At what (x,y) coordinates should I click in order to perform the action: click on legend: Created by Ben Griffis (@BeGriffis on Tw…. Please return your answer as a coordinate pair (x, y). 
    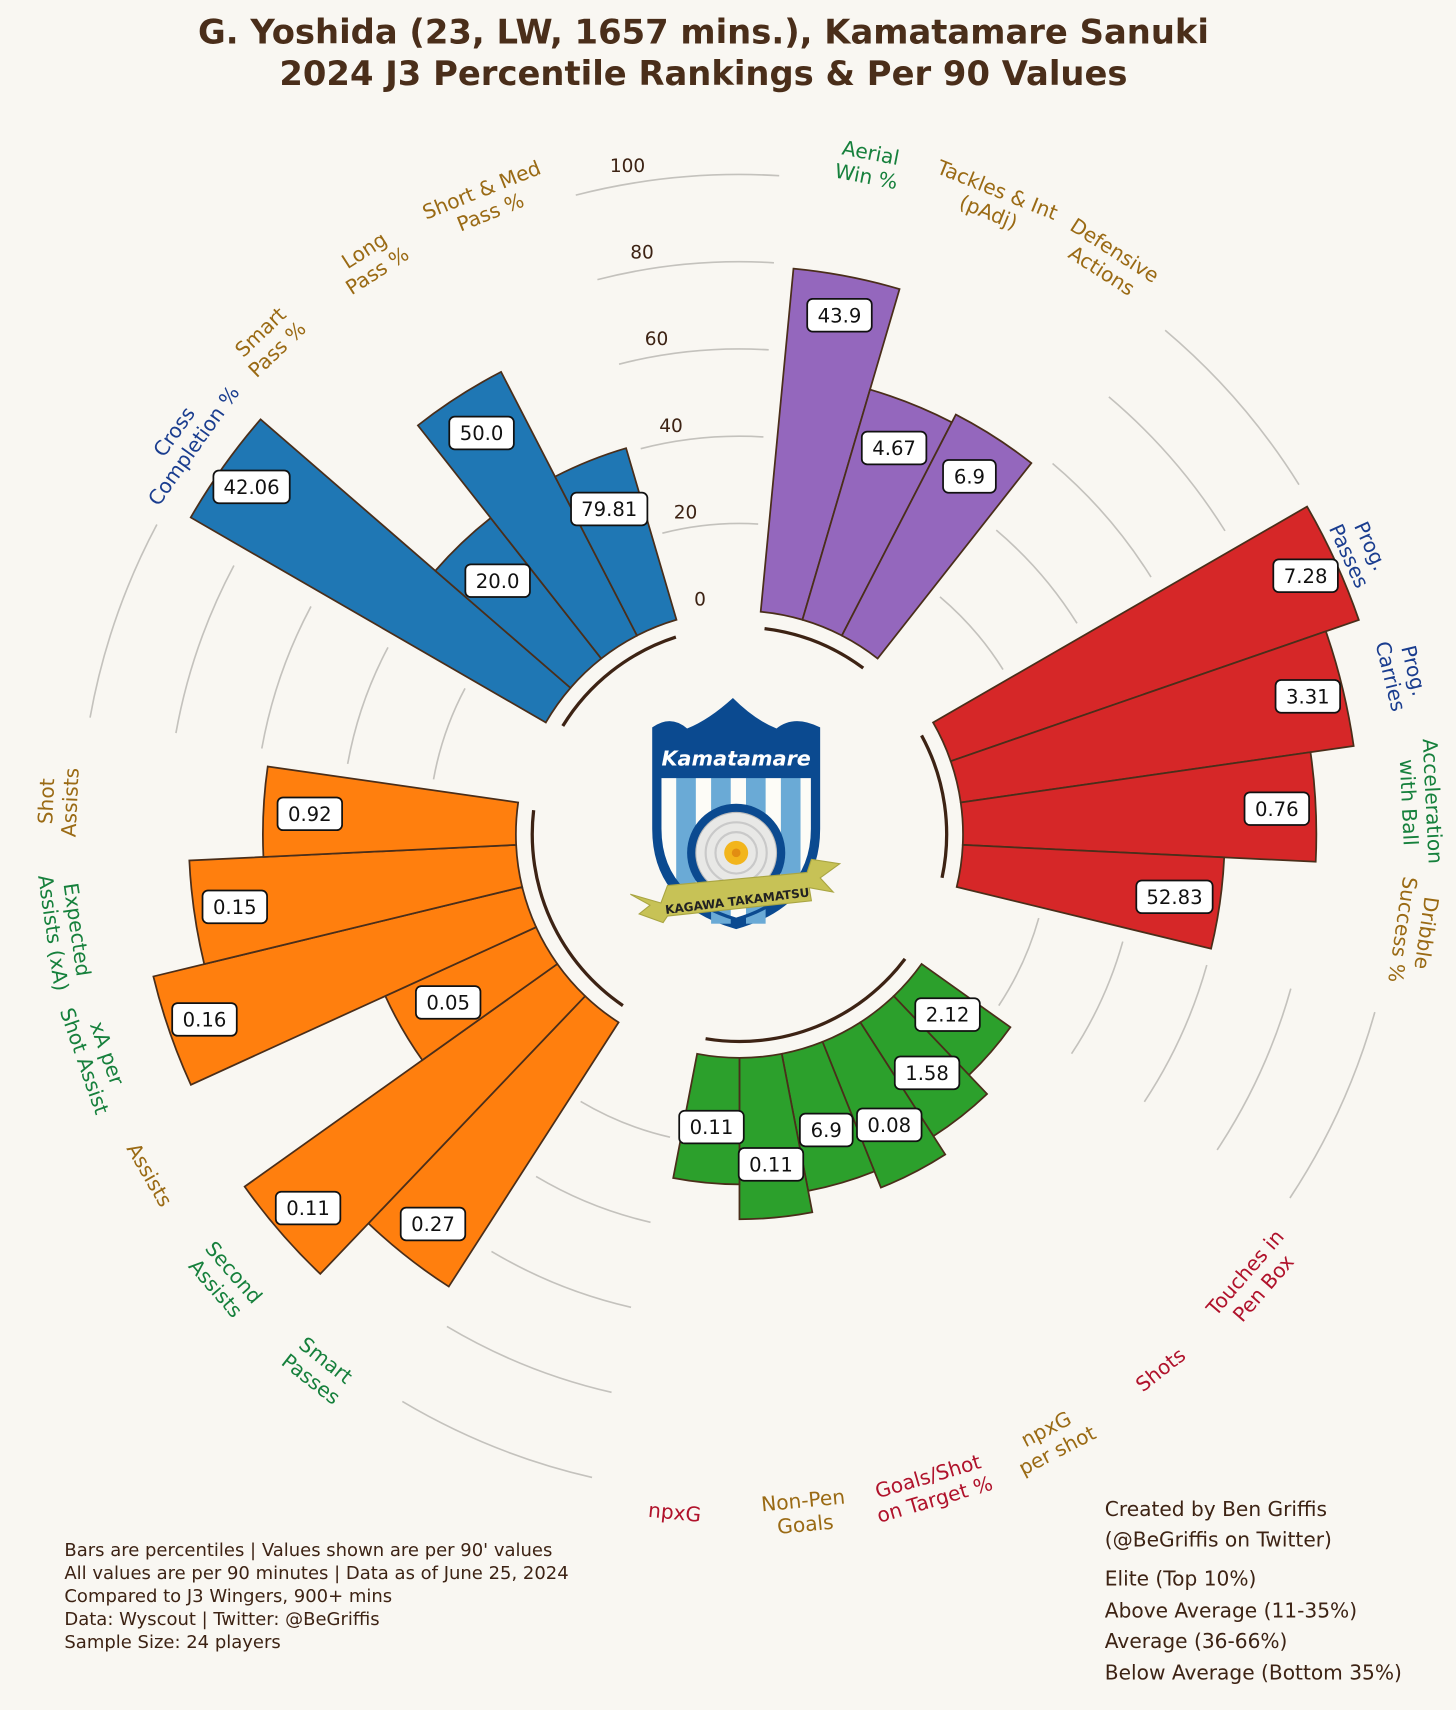
    Looking at the image, I should click on (1253, 1591).